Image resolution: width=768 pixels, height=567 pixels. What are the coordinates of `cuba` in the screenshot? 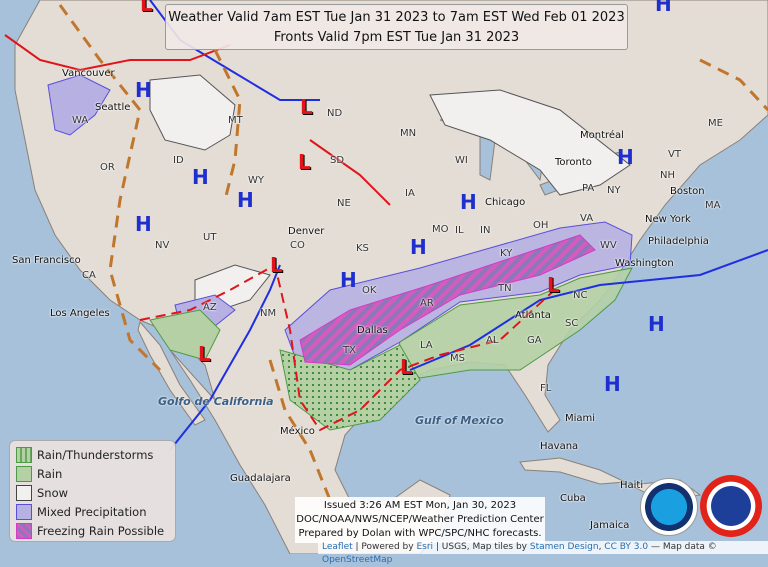 It's located at (573, 471).